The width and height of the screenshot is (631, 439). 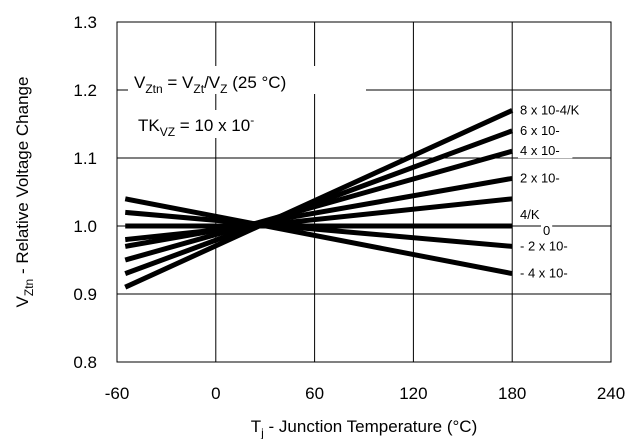 What do you see at coordinates (611, 393) in the screenshot?
I see `x-tick-label: 240` at bounding box center [611, 393].